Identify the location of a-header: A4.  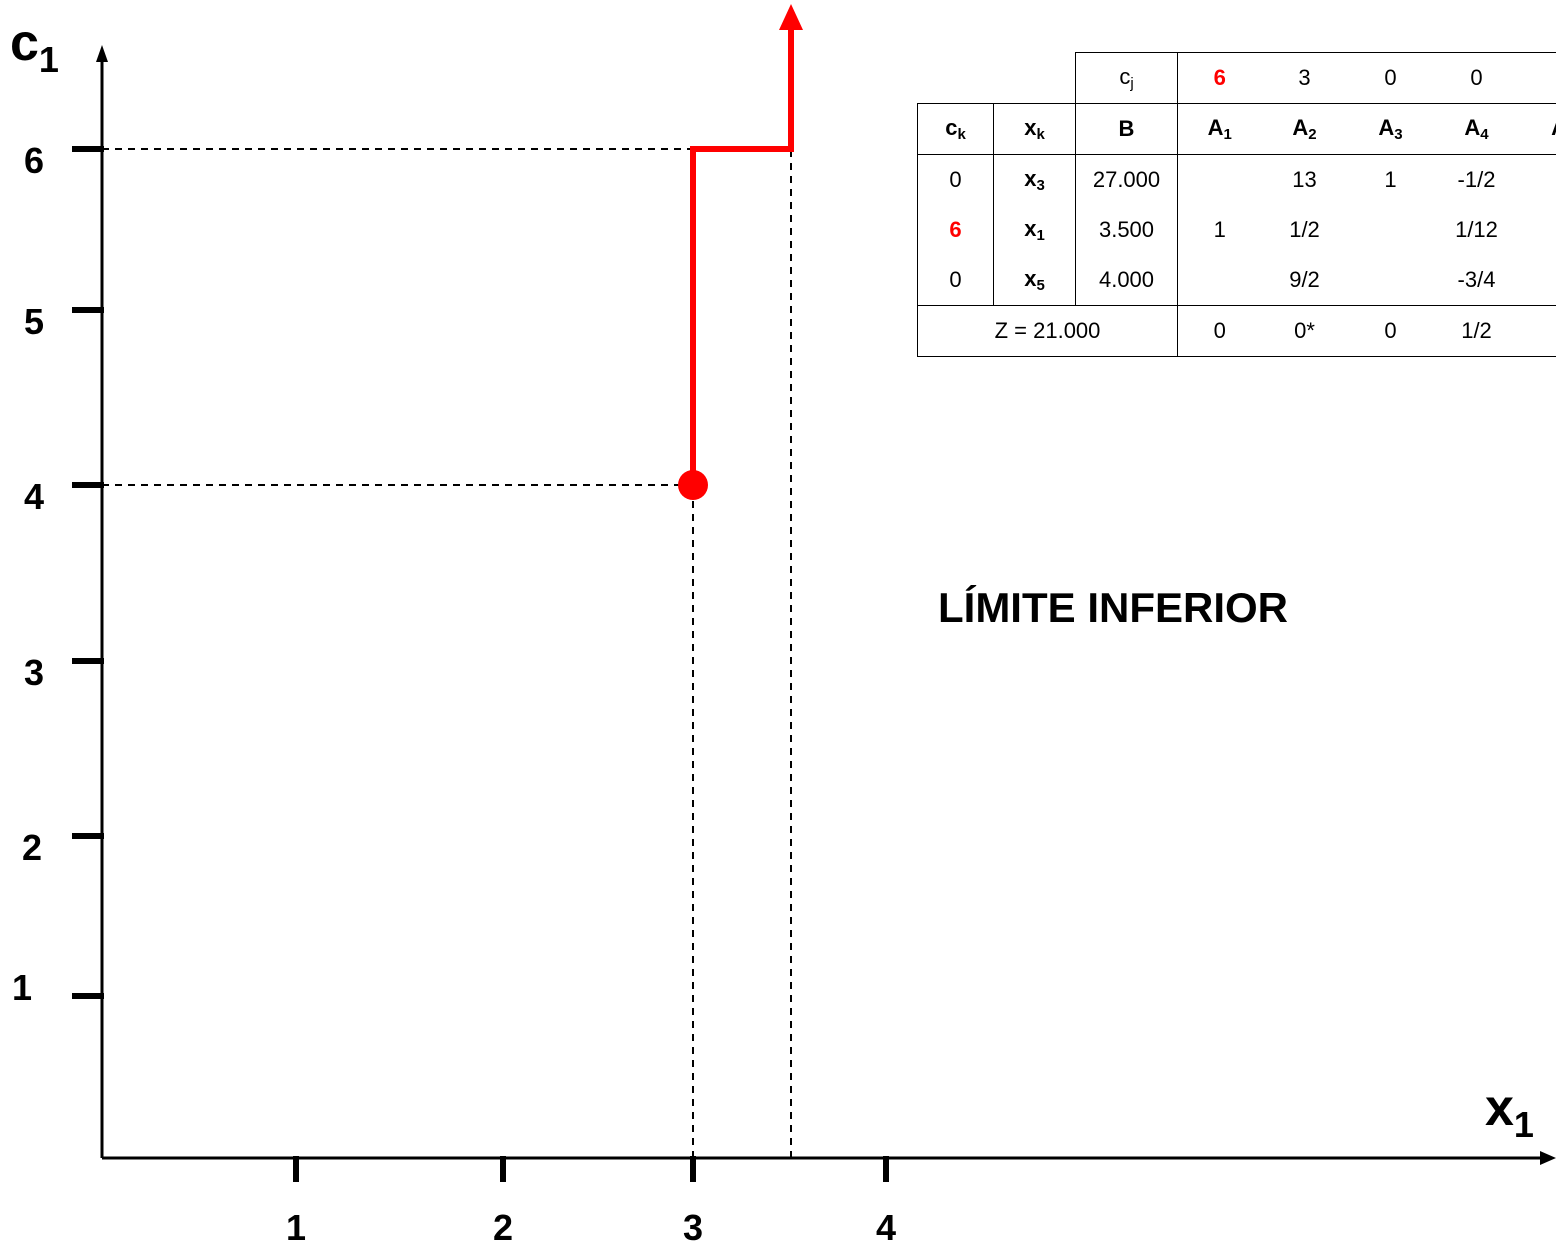
(1476, 129).